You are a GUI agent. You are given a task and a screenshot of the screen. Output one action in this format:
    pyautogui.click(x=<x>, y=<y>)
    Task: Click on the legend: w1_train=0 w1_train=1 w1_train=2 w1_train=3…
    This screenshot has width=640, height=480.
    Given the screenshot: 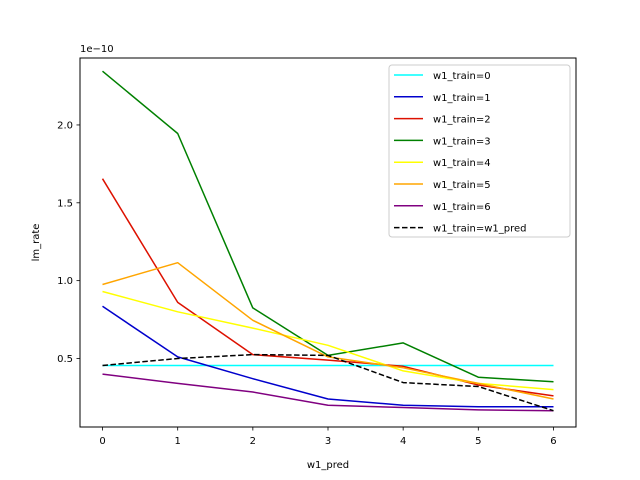 What is the action you would take?
    pyautogui.click(x=479, y=151)
    